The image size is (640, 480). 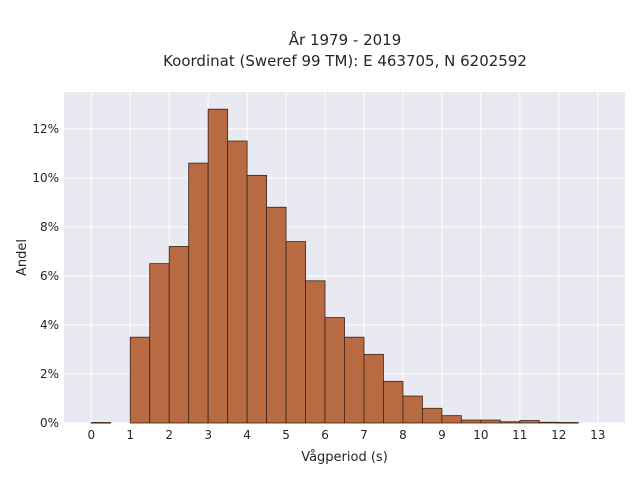 I want to click on y-tick-label: 8%, so click(x=49, y=227).